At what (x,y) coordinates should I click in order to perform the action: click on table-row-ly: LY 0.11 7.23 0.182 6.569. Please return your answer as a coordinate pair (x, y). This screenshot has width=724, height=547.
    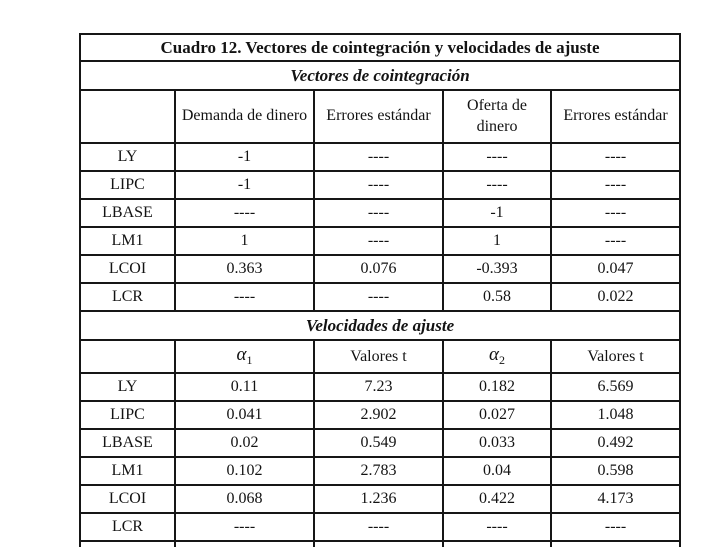
    Looking at the image, I should click on (380, 387).